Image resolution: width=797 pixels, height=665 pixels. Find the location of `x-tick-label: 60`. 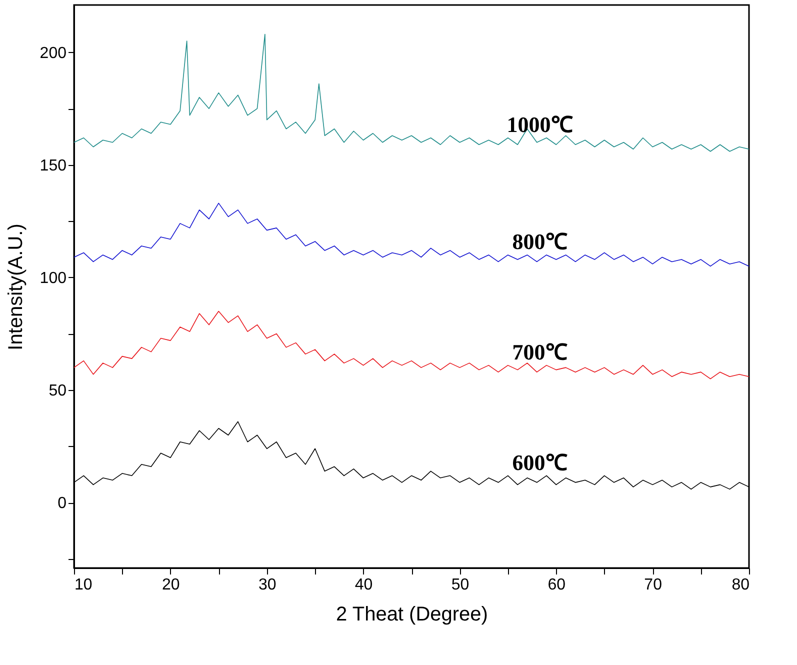

x-tick-label: 60 is located at coordinates (557, 585).